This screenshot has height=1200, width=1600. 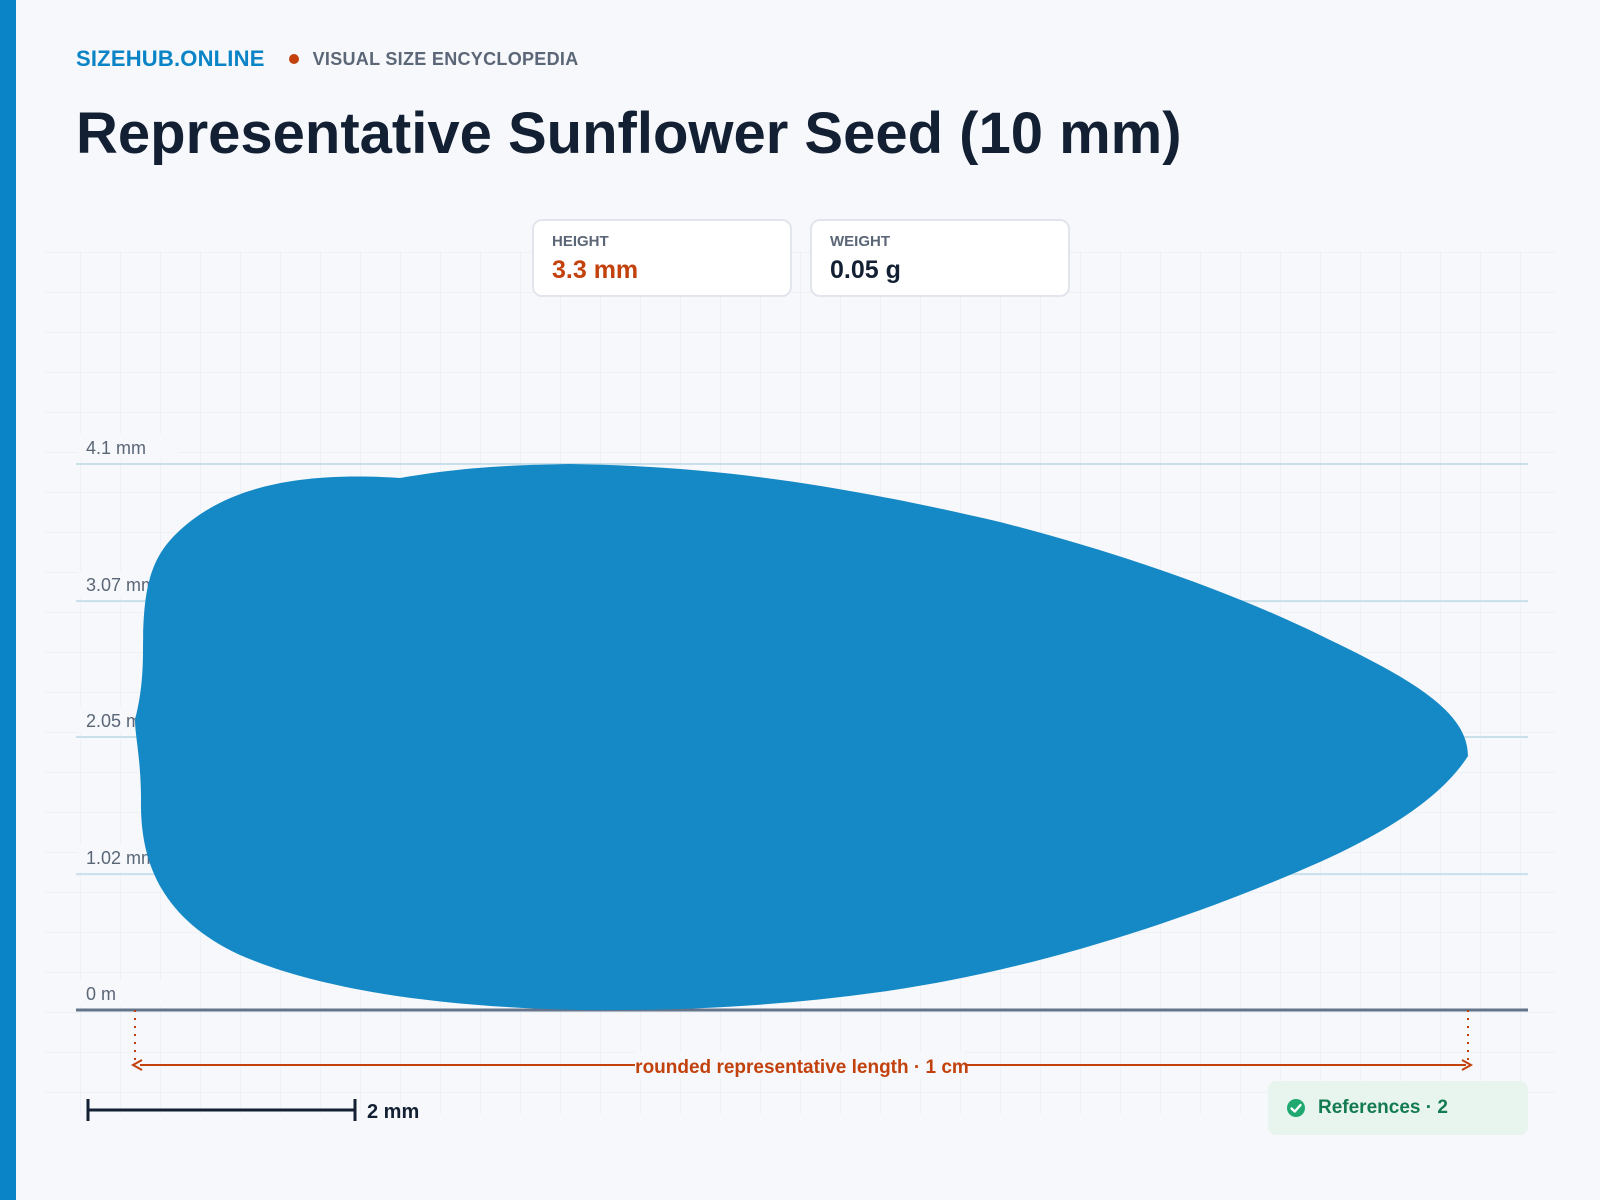 What do you see at coordinates (445, 58) in the screenshot?
I see `site-subtitle: VISUAL SIZE ENCYCLOPEDIA` at bounding box center [445, 58].